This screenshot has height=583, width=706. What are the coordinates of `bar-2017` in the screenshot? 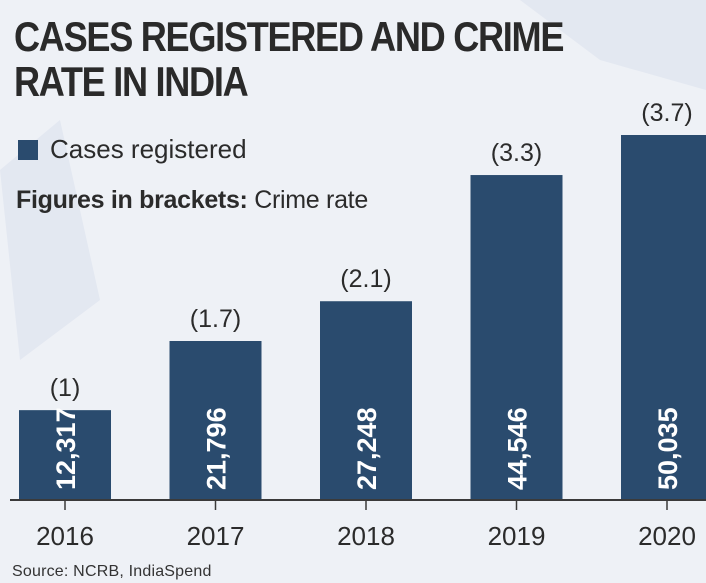 It's located at (215, 420).